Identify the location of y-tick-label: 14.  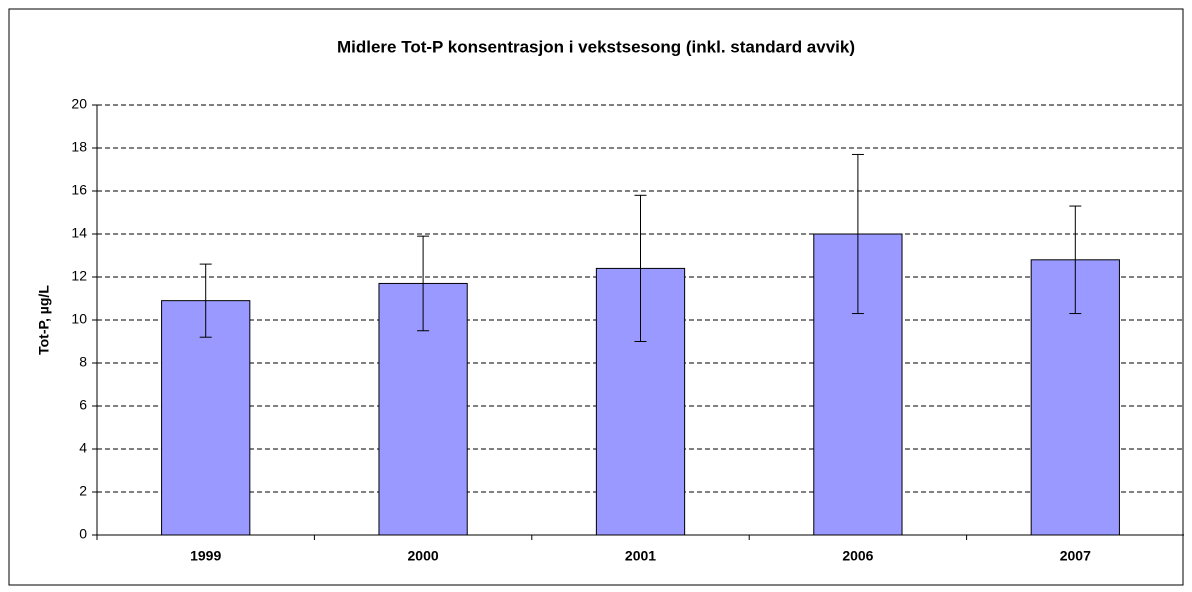
(79, 233).